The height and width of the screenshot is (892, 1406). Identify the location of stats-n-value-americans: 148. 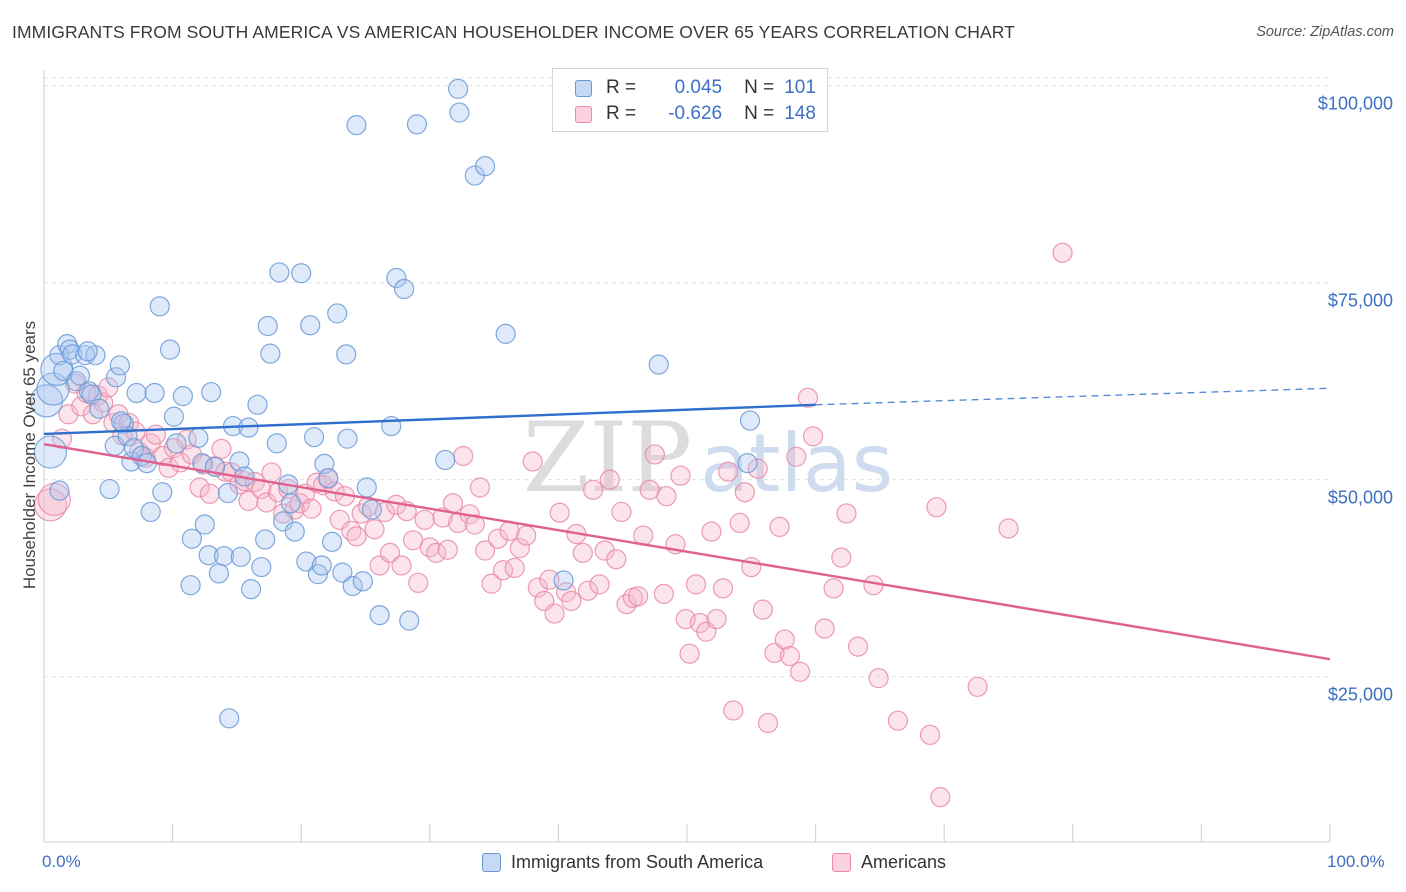
(800, 113).